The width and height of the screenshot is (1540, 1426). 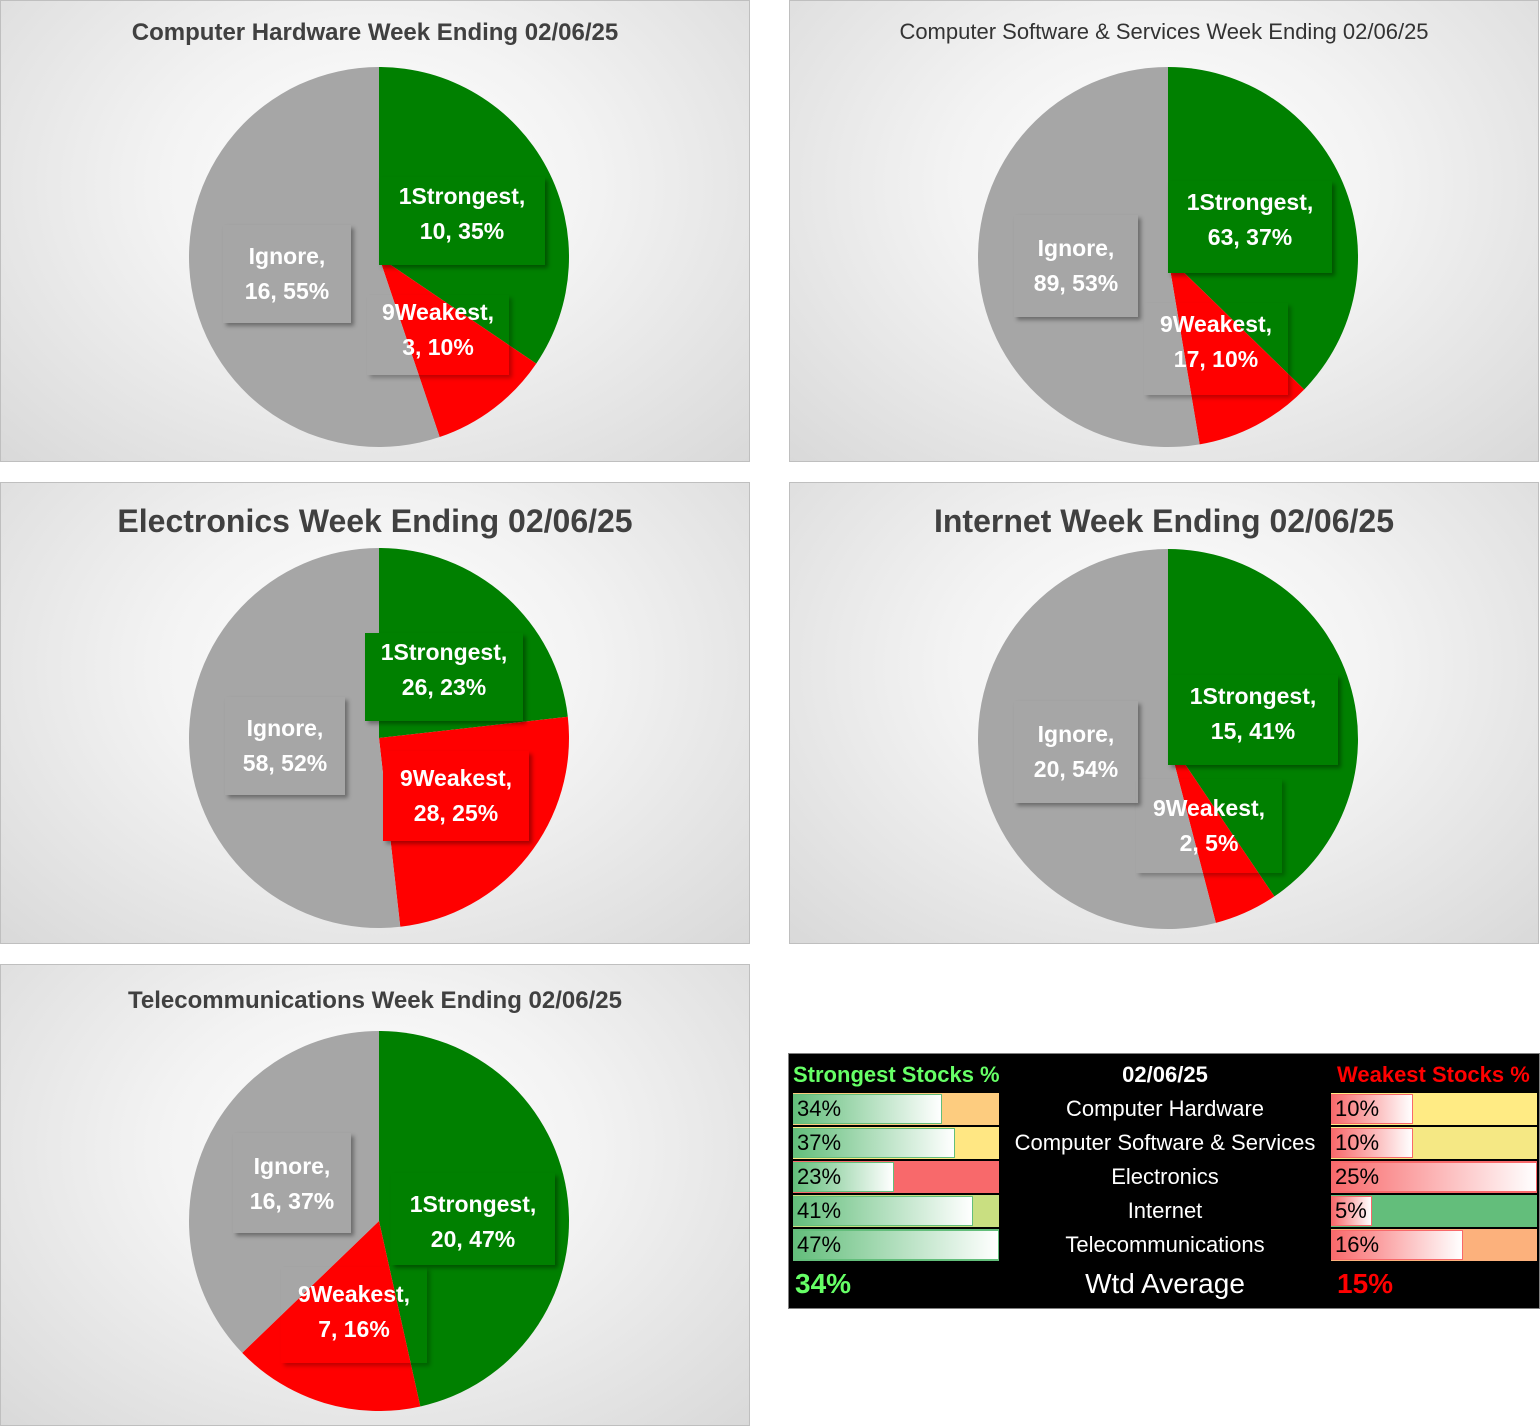 I want to click on category-label: Telecommunications, so click(x=1165, y=1244).